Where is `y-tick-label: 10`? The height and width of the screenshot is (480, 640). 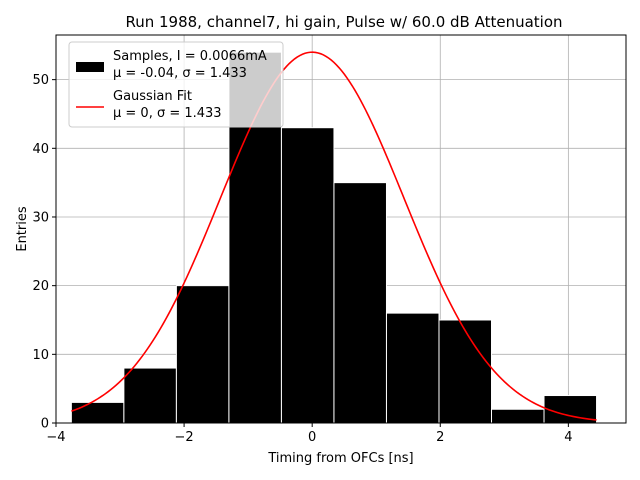
y-tick-label: 10 is located at coordinates (40, 355).